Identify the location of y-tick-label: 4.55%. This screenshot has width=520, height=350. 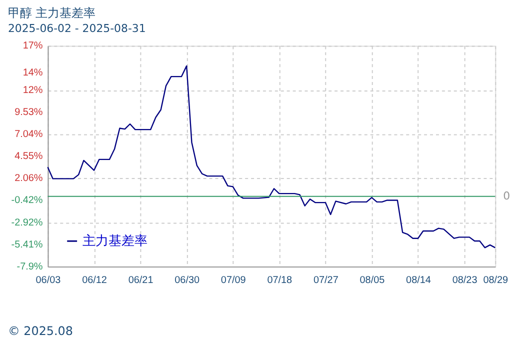
(28, 156).